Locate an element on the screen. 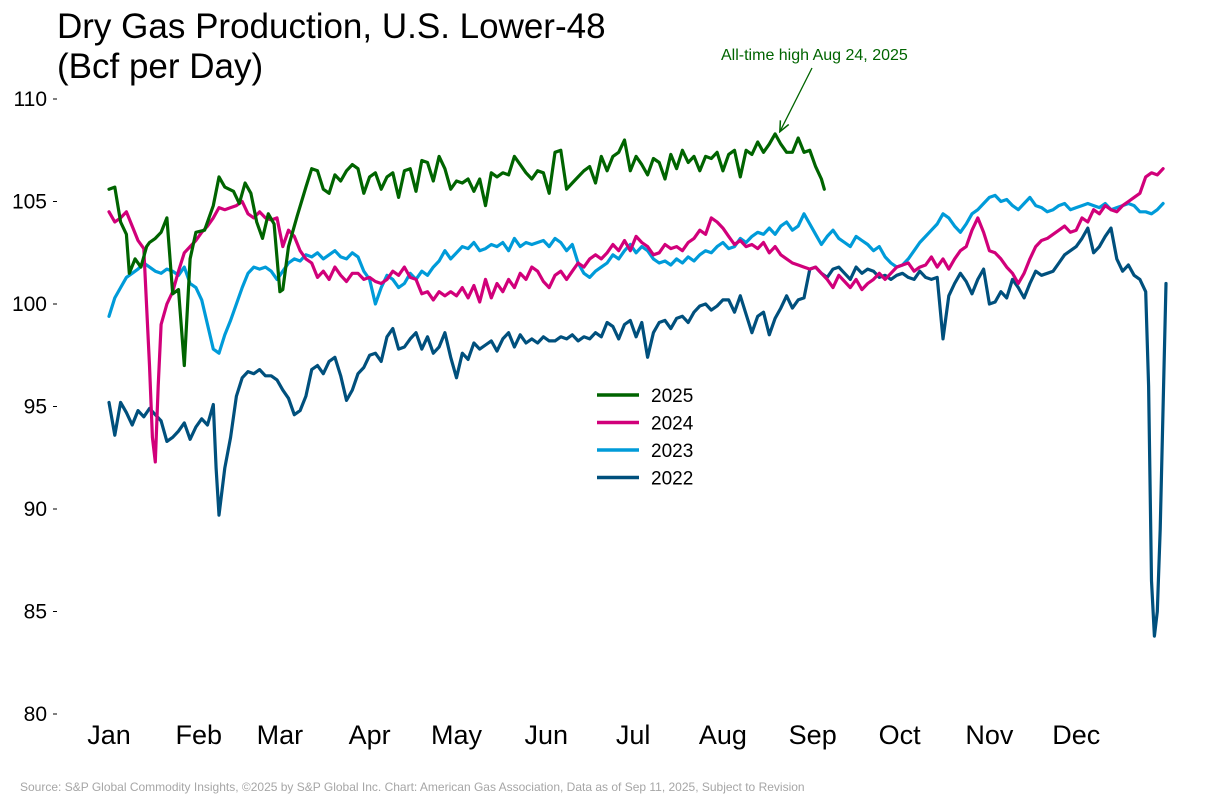 This screenshot has width=1229, height=804. annotation-label: All-time high Aug 24, 2025 is located at coordinates (814, 55).